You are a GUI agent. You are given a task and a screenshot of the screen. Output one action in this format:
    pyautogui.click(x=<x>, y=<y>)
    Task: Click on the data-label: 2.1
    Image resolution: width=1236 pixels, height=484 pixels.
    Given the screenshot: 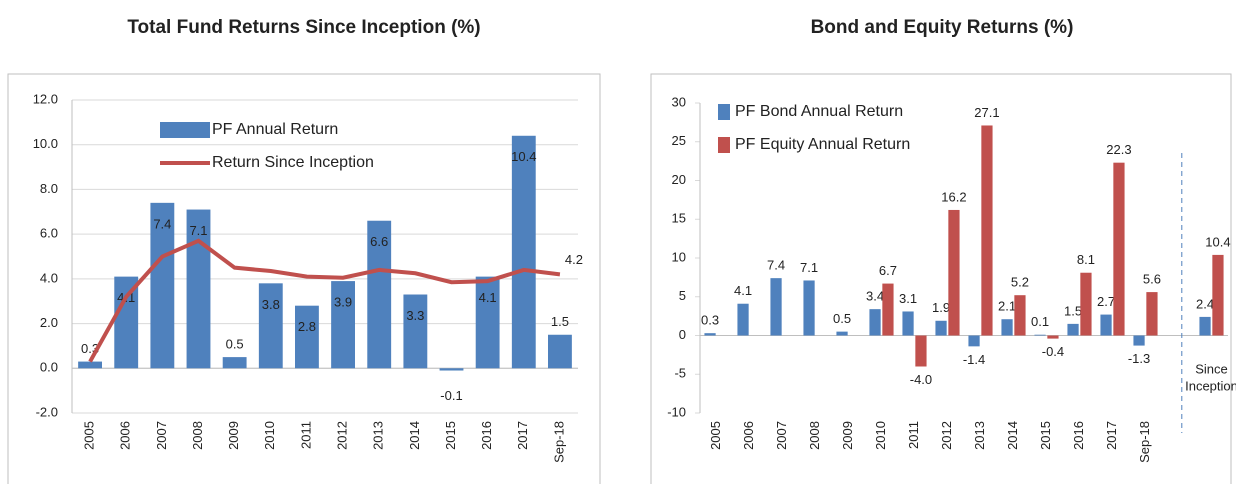 What is the action you would take?
    pyautogui.click(x=1007, y=306)
    